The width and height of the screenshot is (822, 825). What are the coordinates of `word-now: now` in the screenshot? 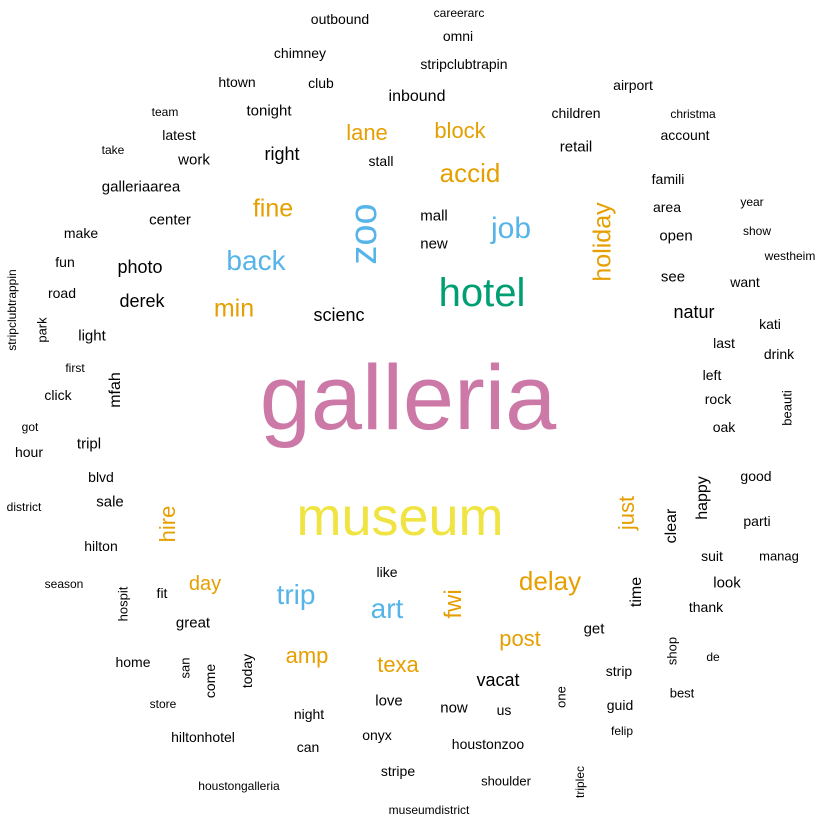 It's located at (454, 708).